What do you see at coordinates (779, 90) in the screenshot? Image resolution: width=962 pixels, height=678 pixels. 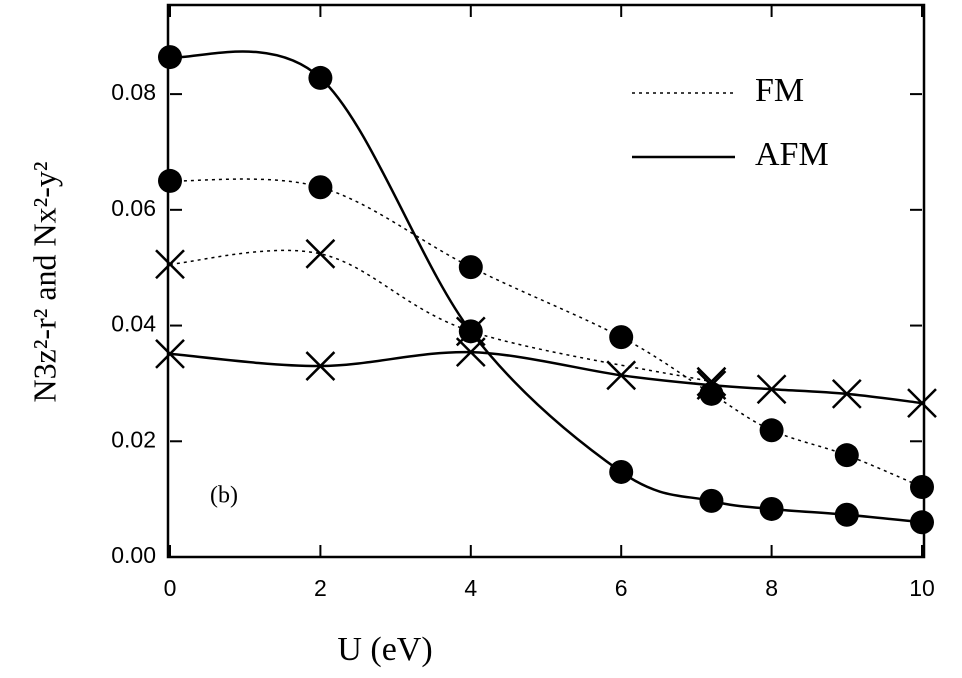 I see `legend-label: FM` at bounding box center [779, 90].